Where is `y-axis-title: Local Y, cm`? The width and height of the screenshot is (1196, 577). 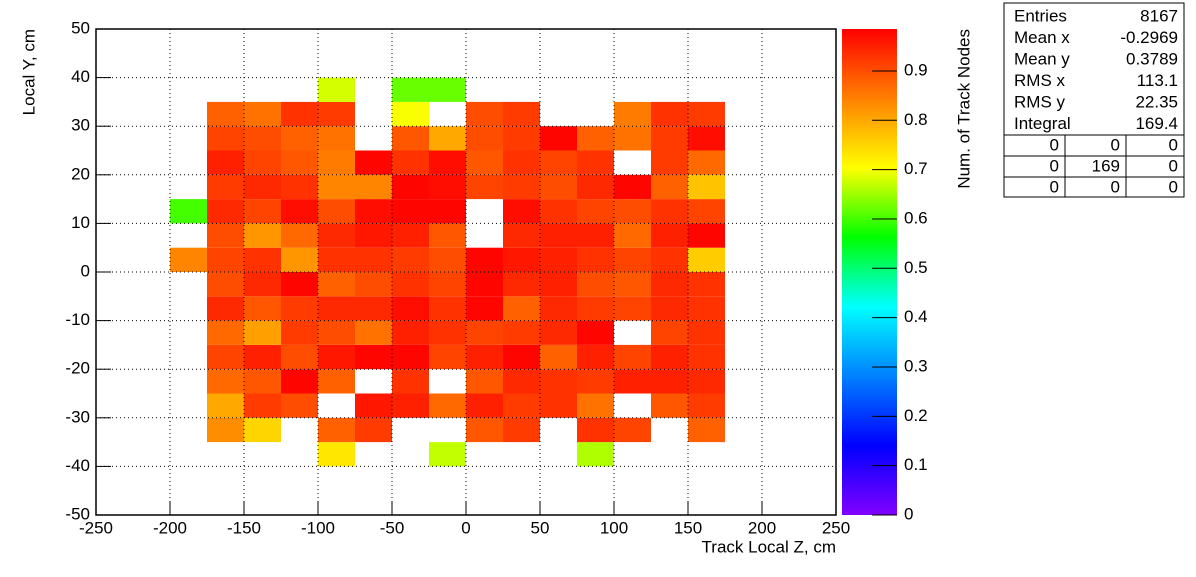
y-axis-title: Local Y, cm is located at coordinates (28, 72).